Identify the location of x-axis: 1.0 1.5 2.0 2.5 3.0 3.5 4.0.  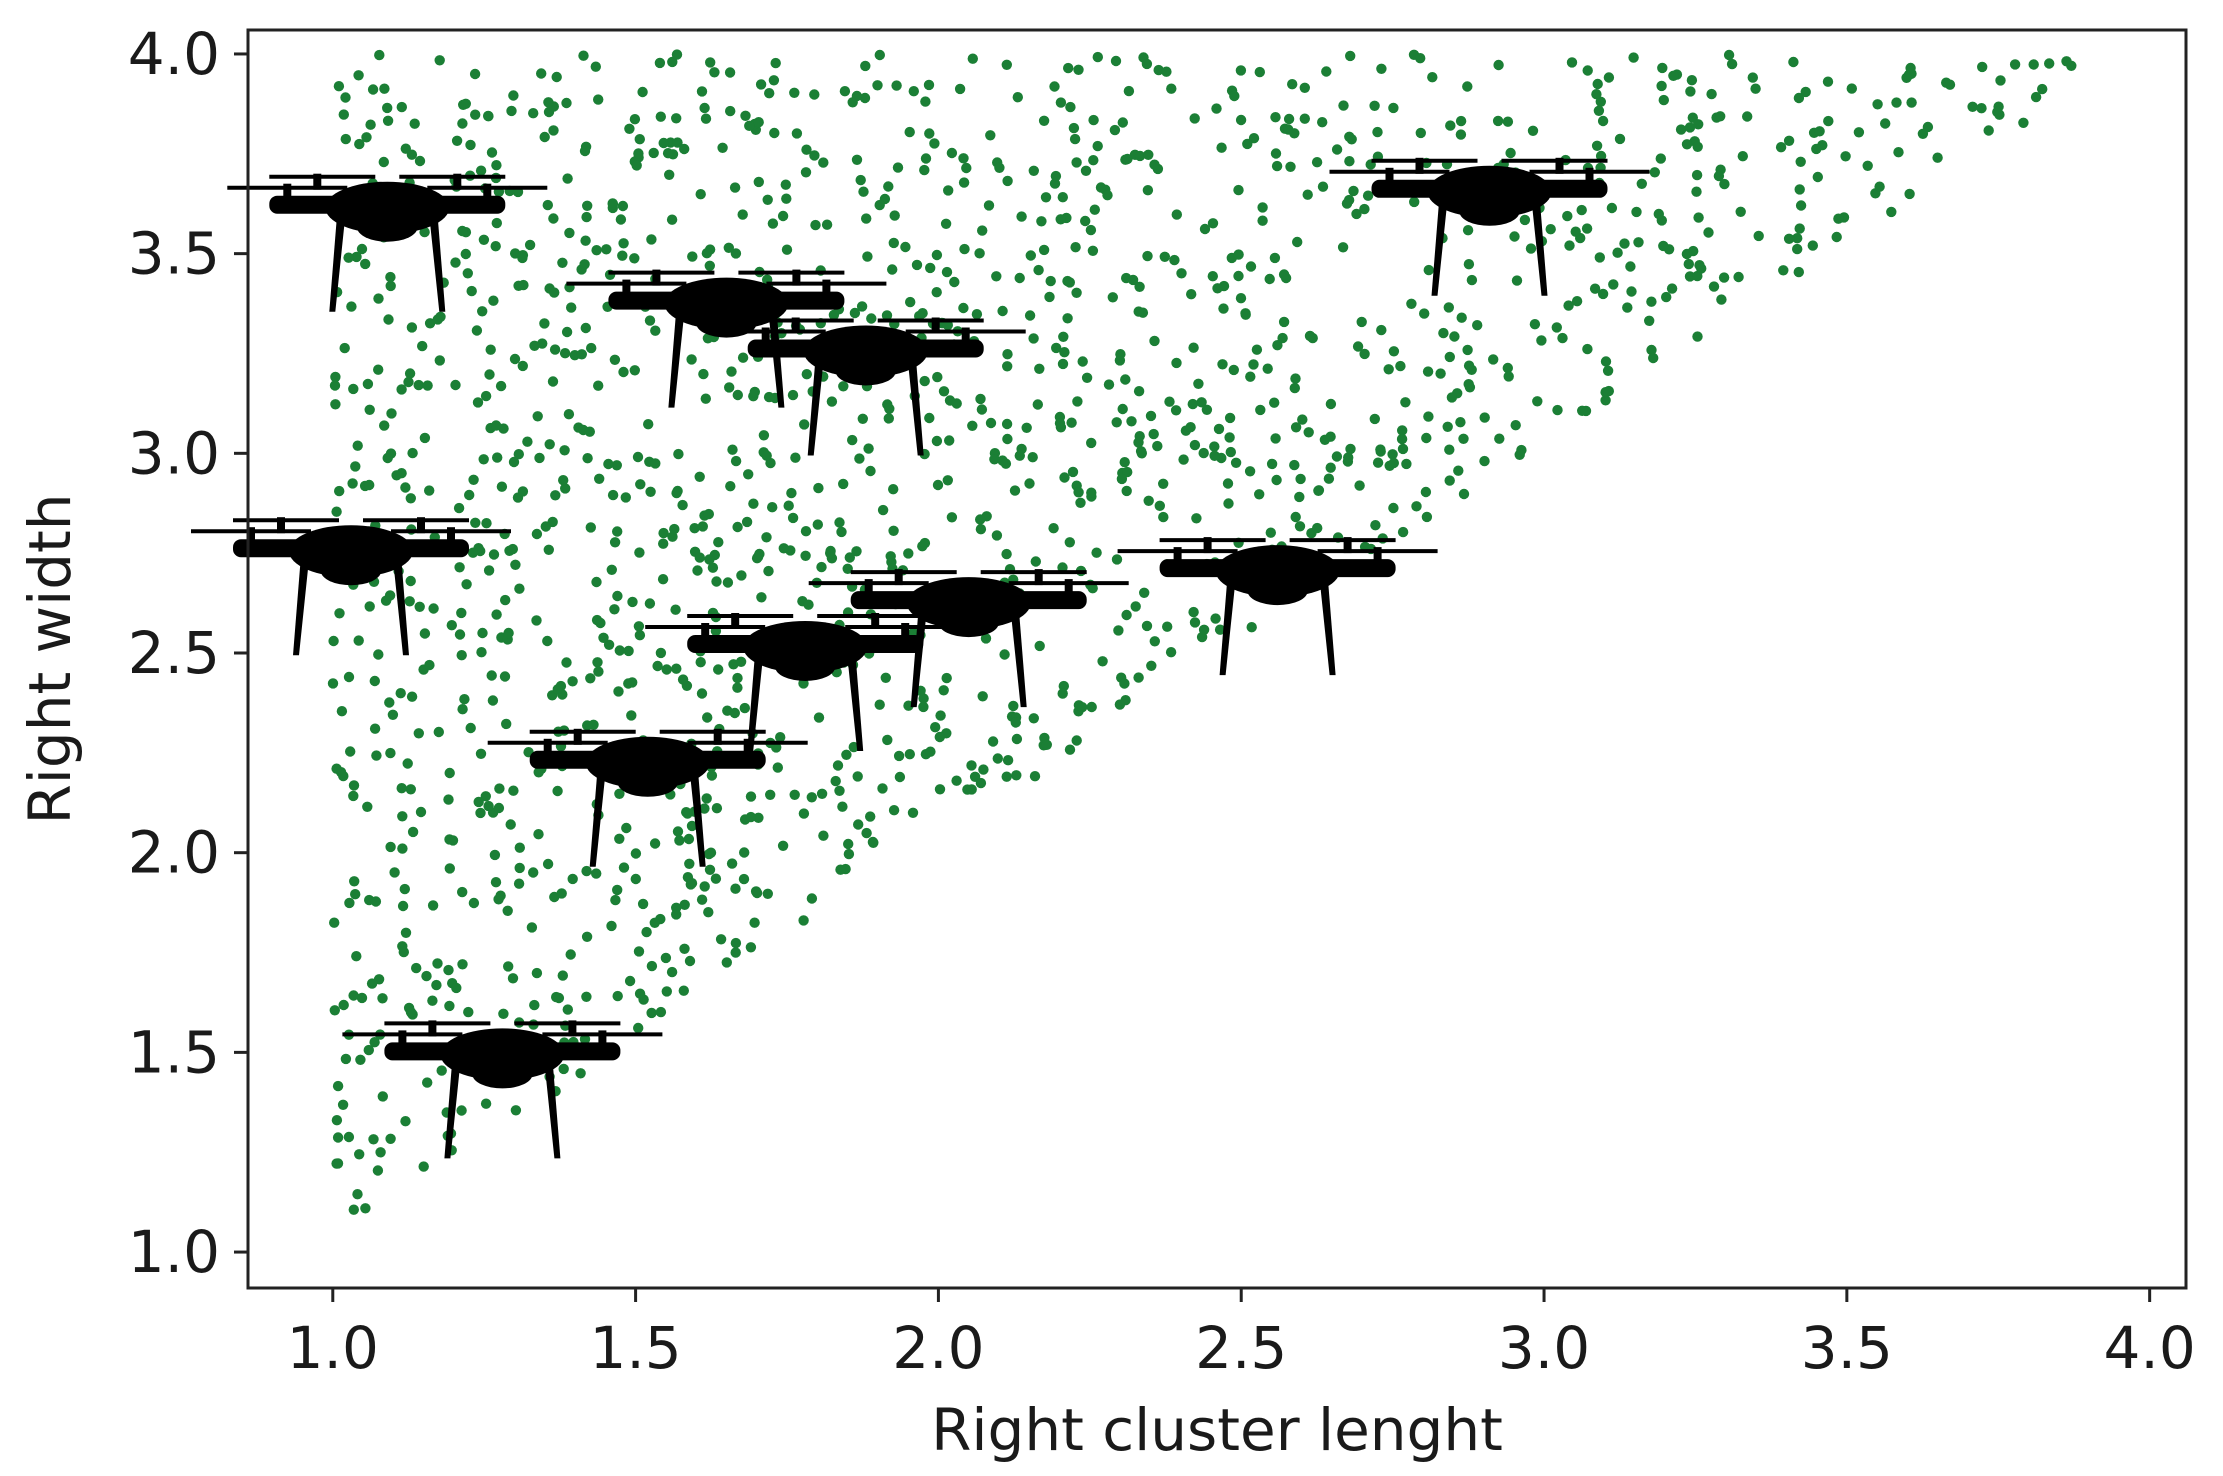
(1241, 1335).